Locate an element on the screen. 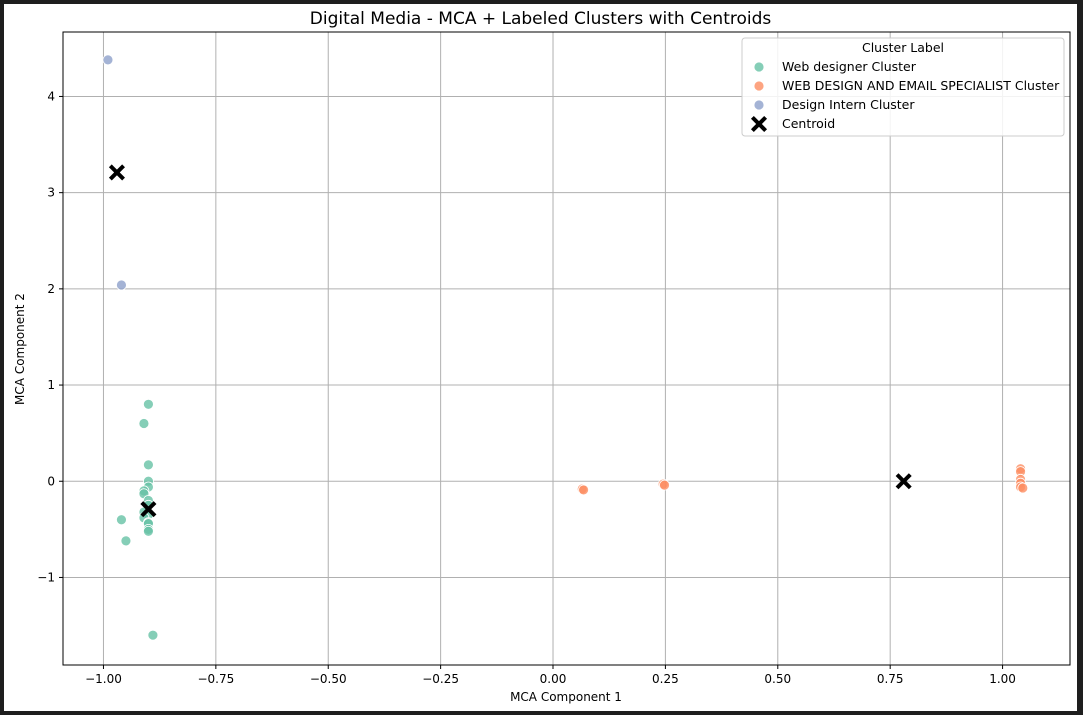  legend-marker-design-intern-cluster is located at coordinates (759, 105).